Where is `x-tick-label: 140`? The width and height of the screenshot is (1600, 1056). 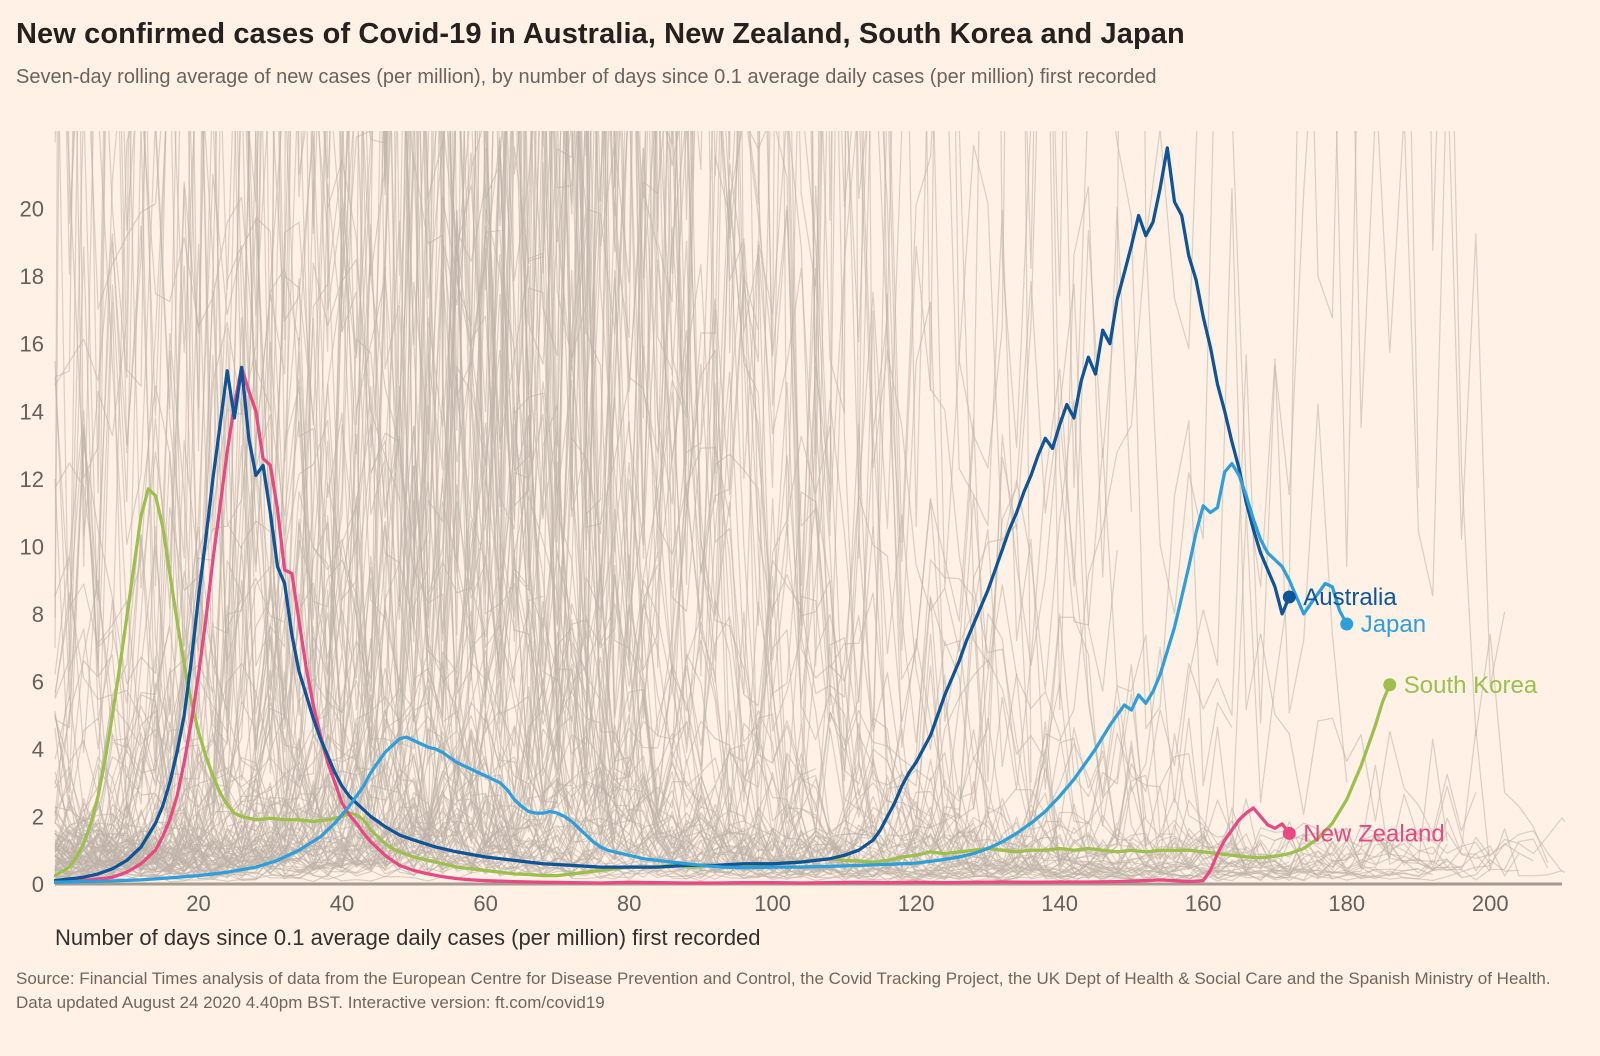 x-tick-label: 140 is located at coordinates (1059, 903).